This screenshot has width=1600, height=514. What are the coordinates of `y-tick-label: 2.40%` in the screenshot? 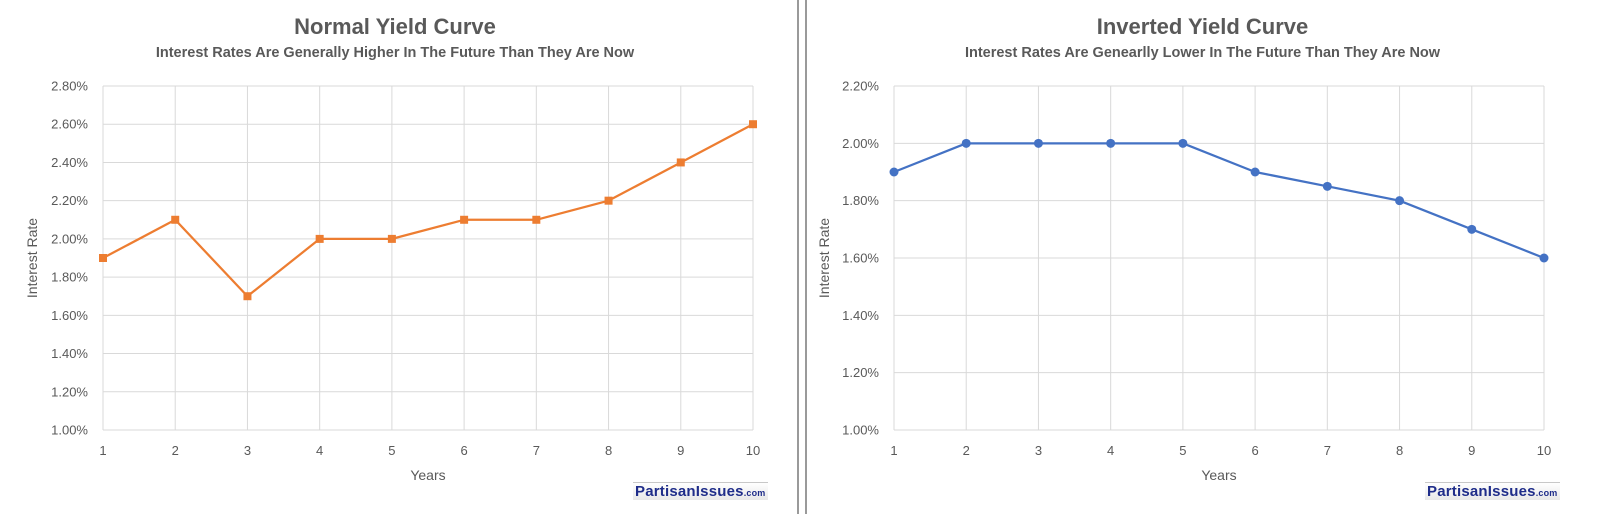 It's located at (69, 162).